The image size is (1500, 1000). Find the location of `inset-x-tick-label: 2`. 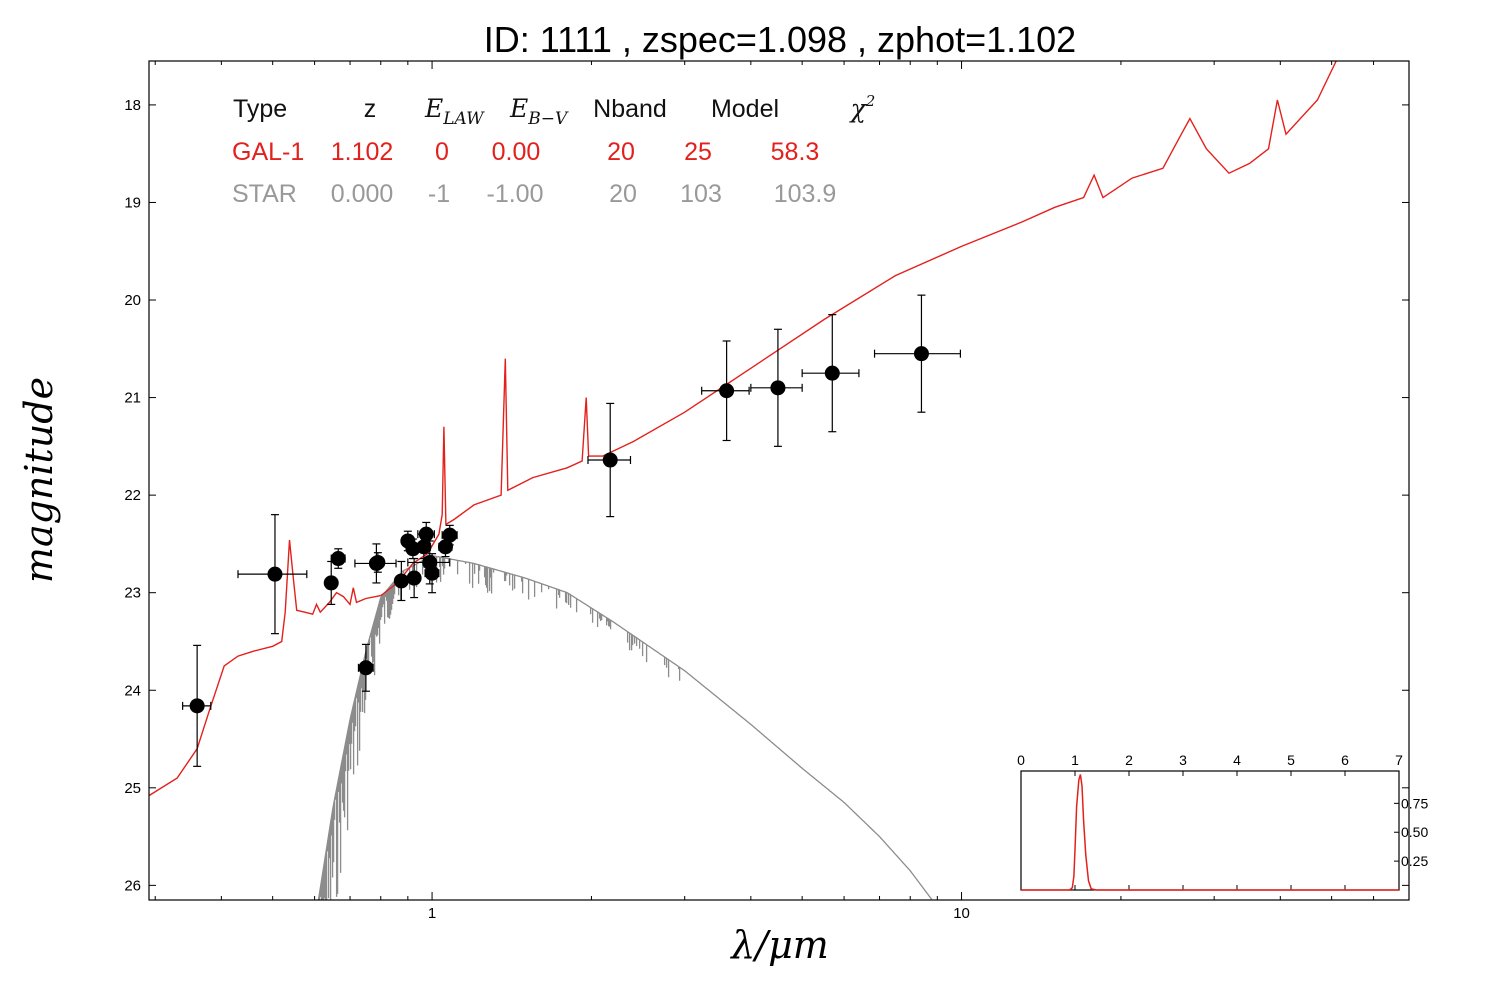

inset-x-tick-label: 2 is located at coordinates (1129, 760).